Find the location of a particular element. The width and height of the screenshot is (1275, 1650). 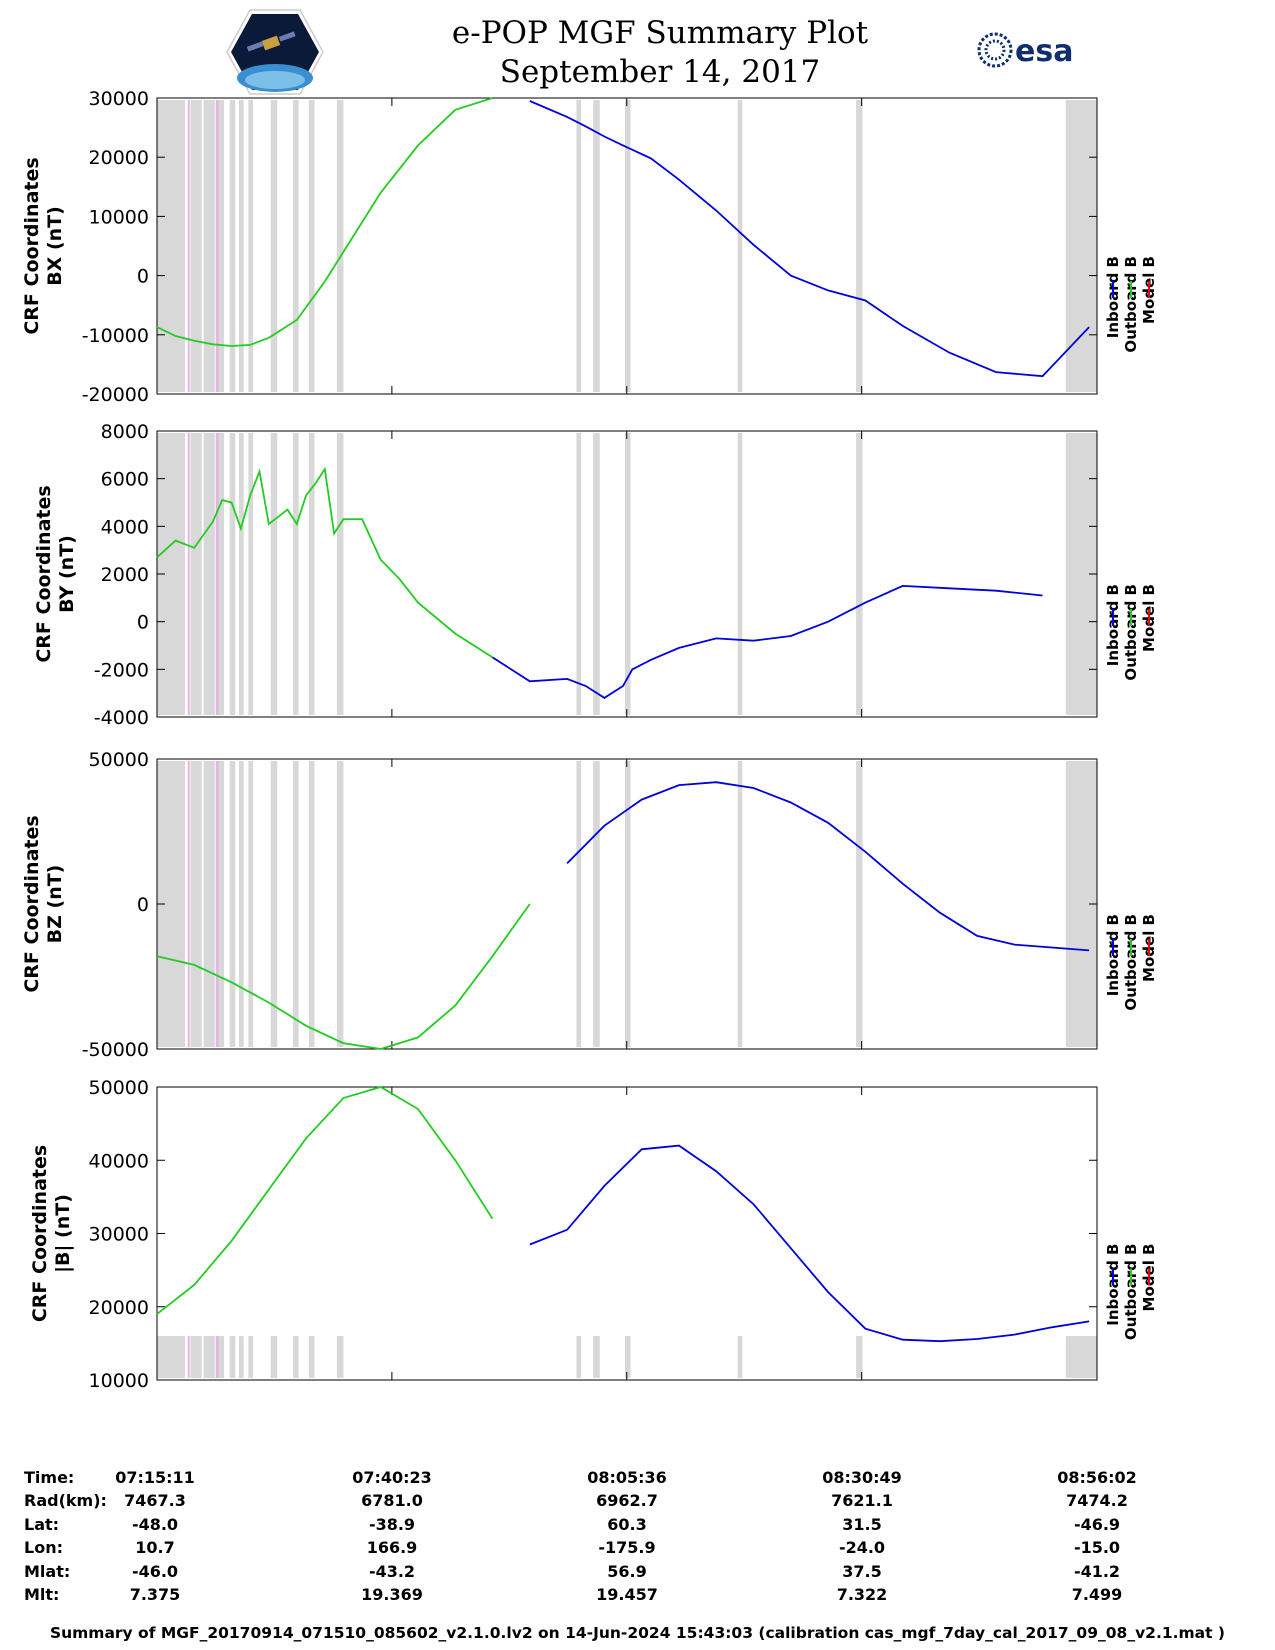

info-row-value: -46.0 is located at coordinates (155, 1571).